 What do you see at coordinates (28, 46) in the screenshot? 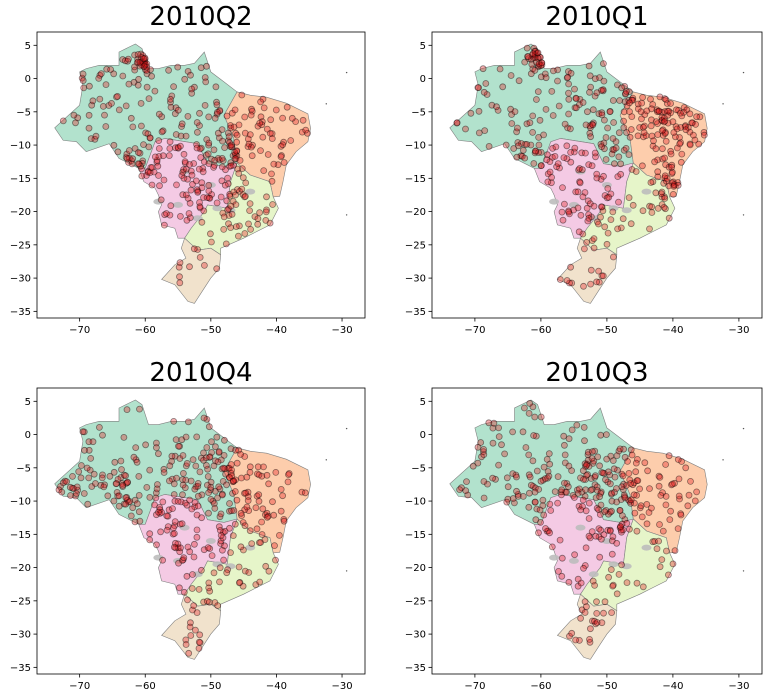
I see `y-tick-label: 5` at bounding box center [28, 46].